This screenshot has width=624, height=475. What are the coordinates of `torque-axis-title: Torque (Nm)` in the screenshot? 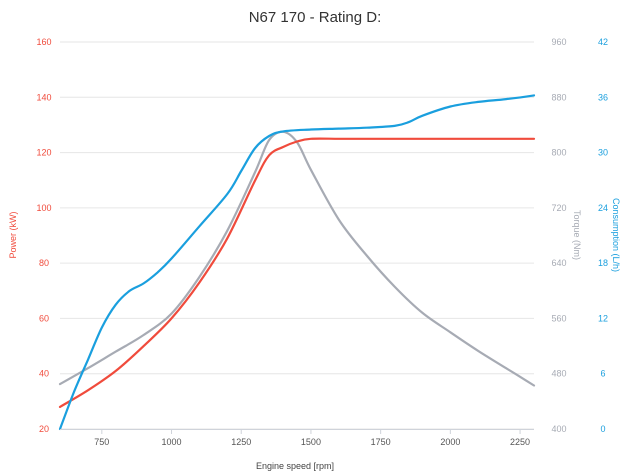 It's located at (577, 235).